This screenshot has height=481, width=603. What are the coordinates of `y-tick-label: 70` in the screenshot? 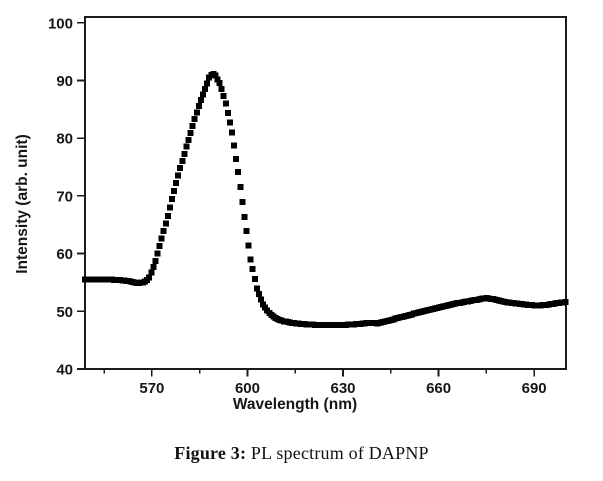 It's located at (64, 196).